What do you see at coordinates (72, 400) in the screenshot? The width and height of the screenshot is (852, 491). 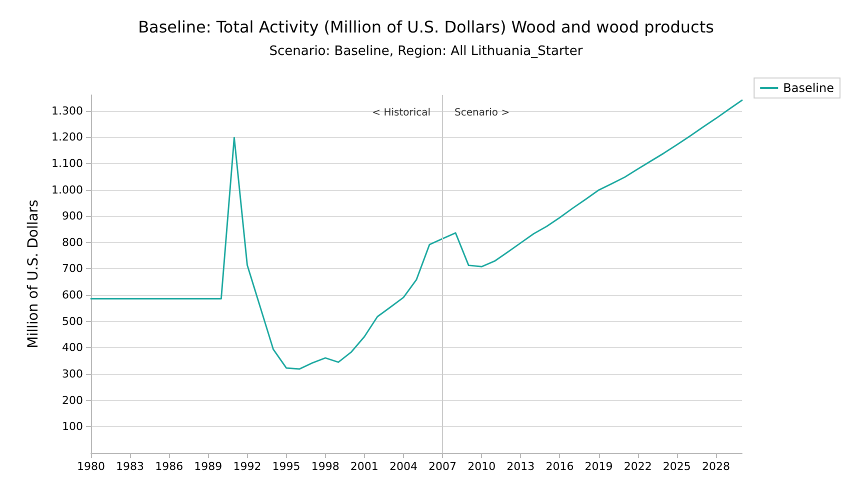 I see `y-tick-label: 200` at bounding box center [72, 400].